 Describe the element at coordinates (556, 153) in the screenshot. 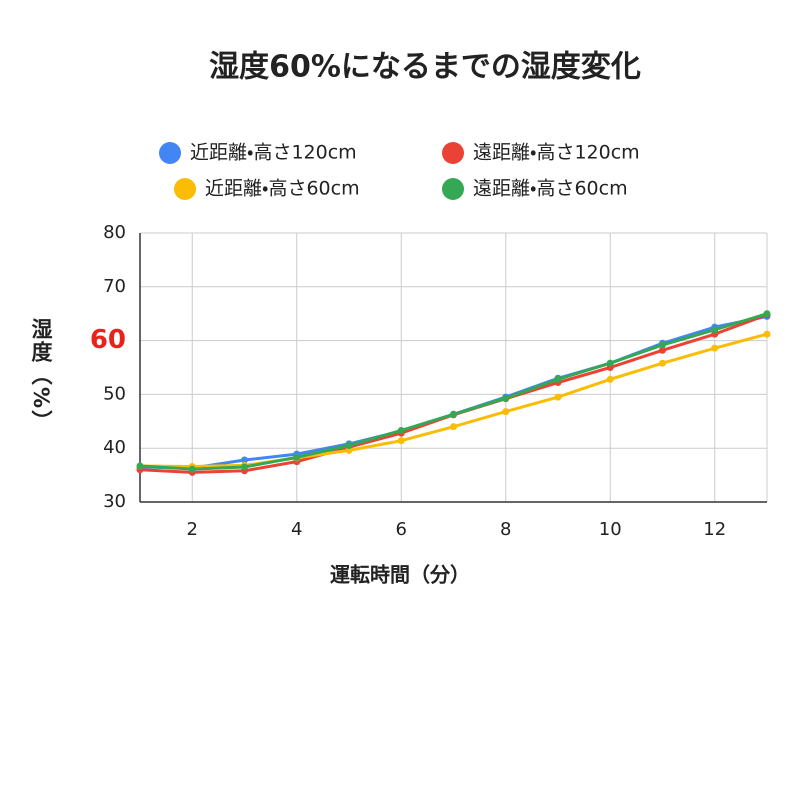

I see `legend-label: 遠距離・高さ120cm` at that location.